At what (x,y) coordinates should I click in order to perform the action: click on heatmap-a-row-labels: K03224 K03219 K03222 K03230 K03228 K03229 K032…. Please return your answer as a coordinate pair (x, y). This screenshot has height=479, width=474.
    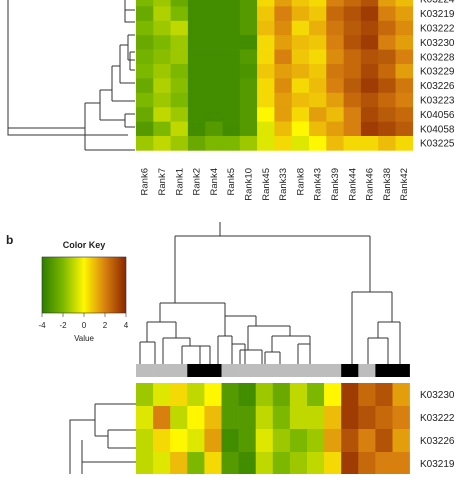
    Looking at the image, I should click on (437, 75).